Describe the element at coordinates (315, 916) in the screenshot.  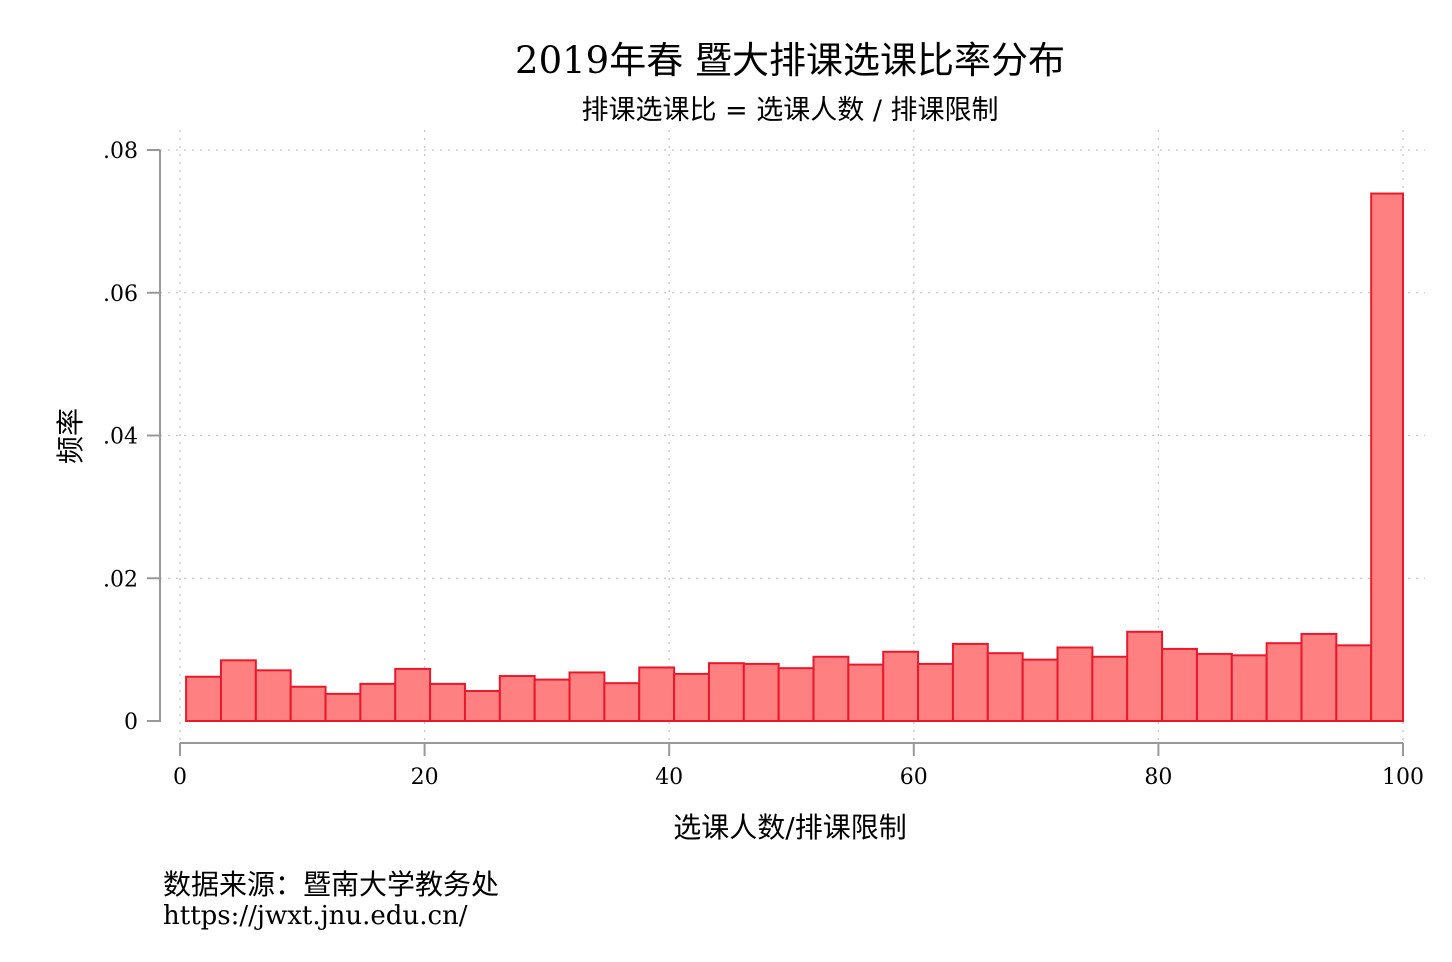
I see `source-url: https://jwxt.jnu.edu.cn/` at that location.